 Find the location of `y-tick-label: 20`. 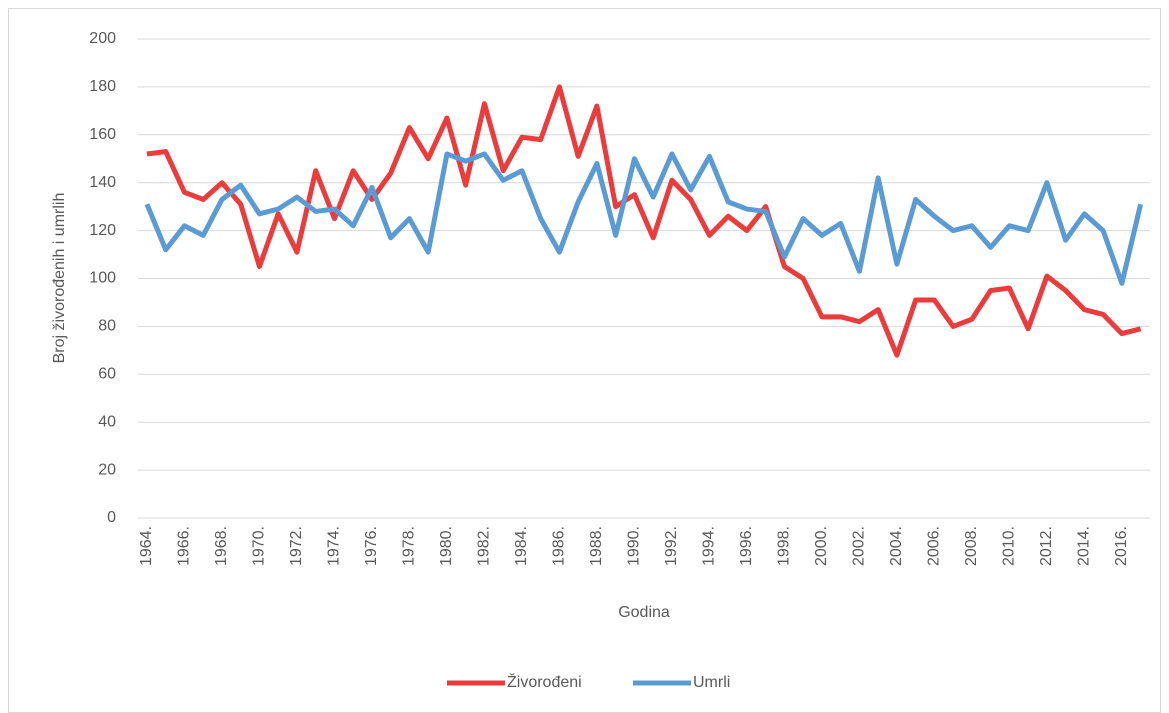

y-tick-label: 20 is located at coordinates (107, 469).